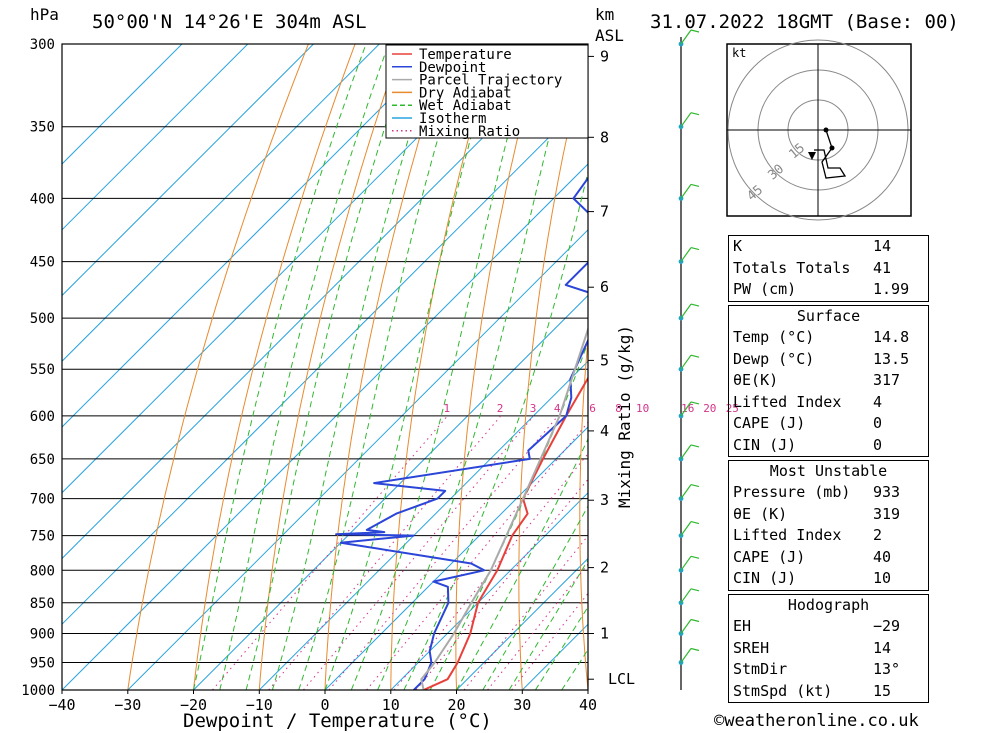 The image size is (1000, 733). I want to click on x-tick-label: −40, so click(61, 705).